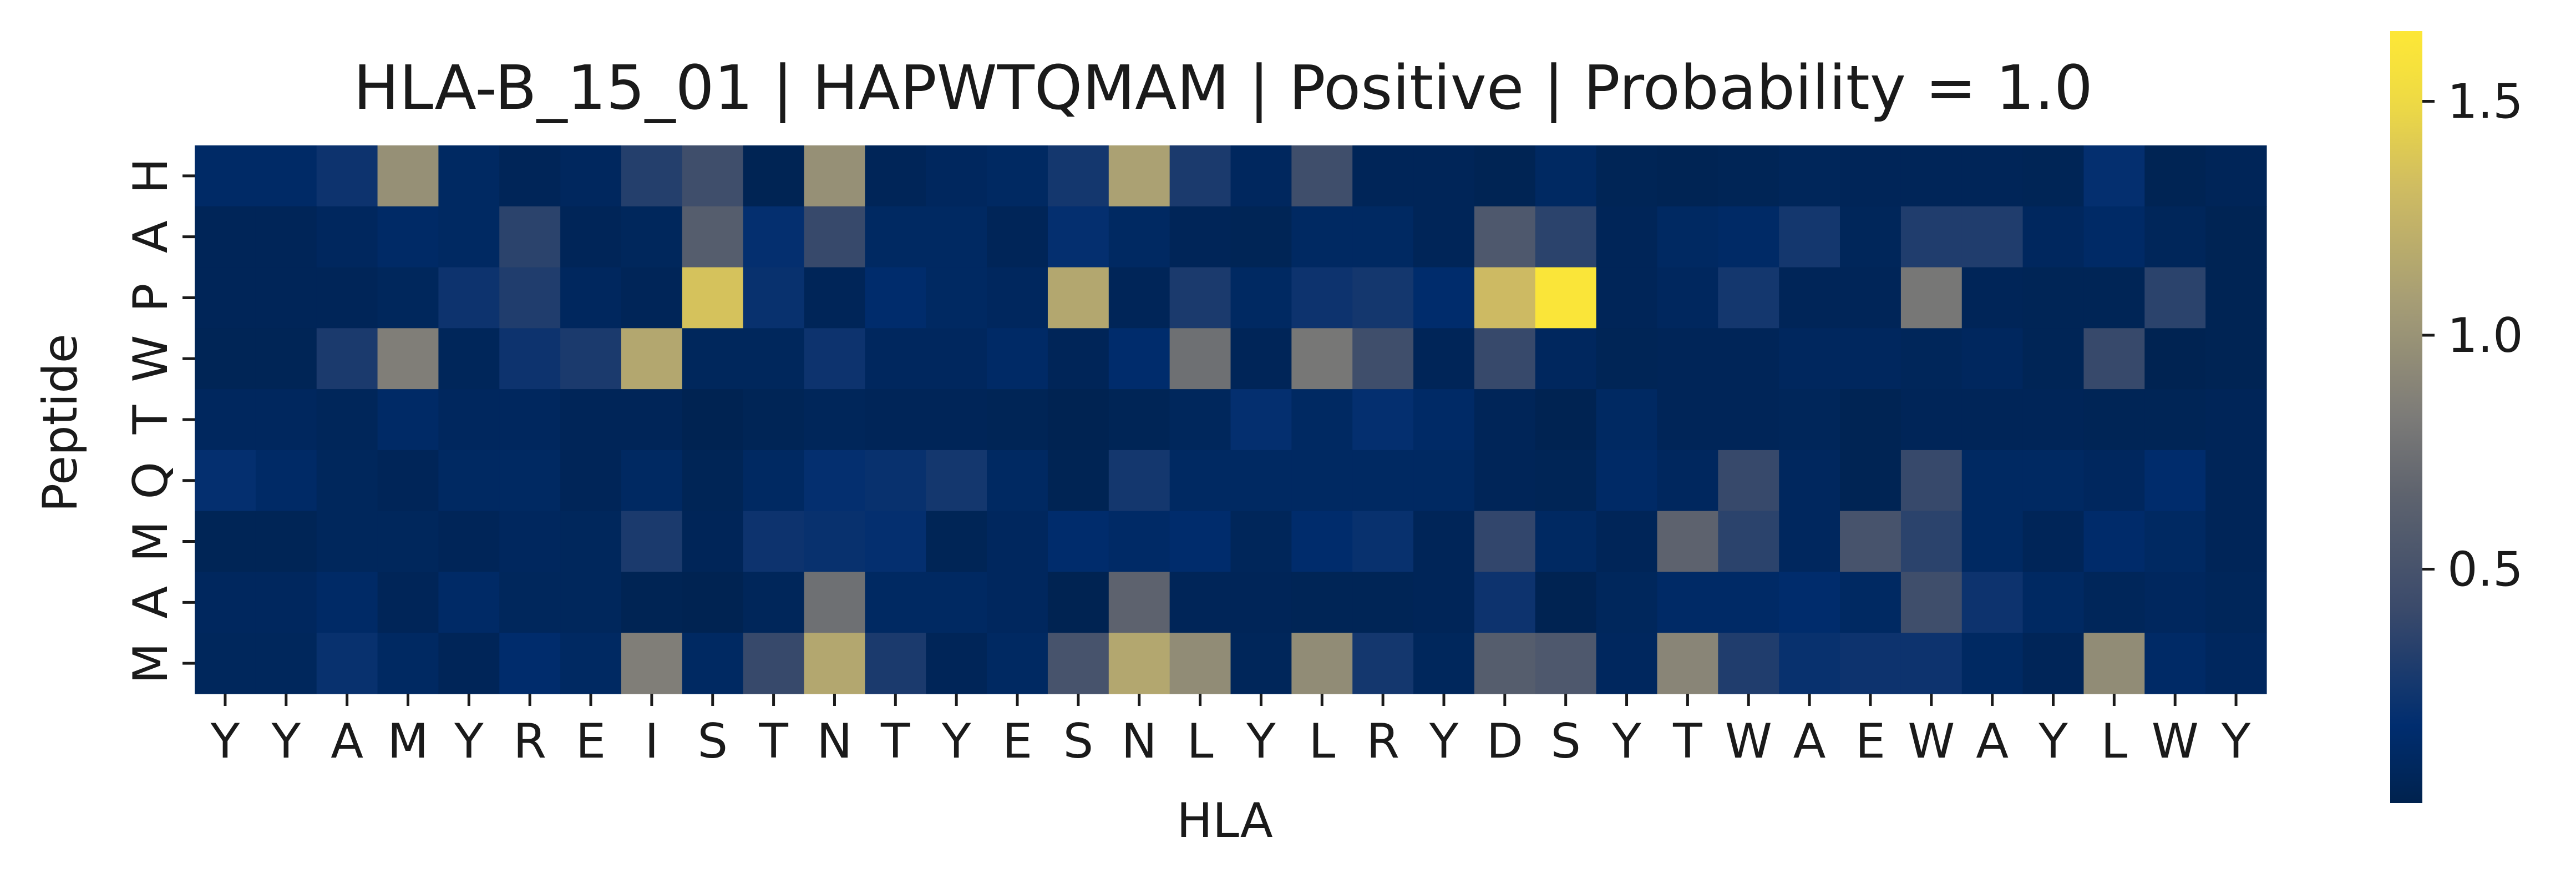 This screenshot has height=883, width=2576. I want to click on x-tick-label: M, so click(407, 741).